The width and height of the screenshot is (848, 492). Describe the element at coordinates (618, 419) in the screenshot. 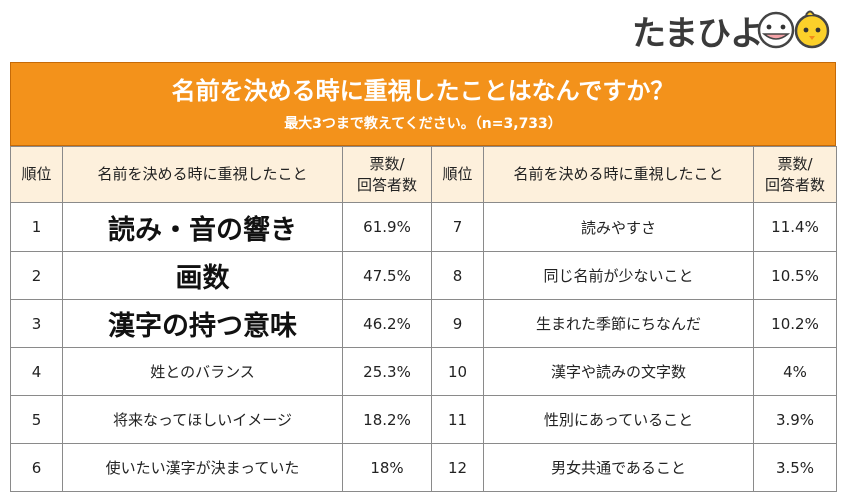

I see `item-cell: 性別にあっていること` at that location.